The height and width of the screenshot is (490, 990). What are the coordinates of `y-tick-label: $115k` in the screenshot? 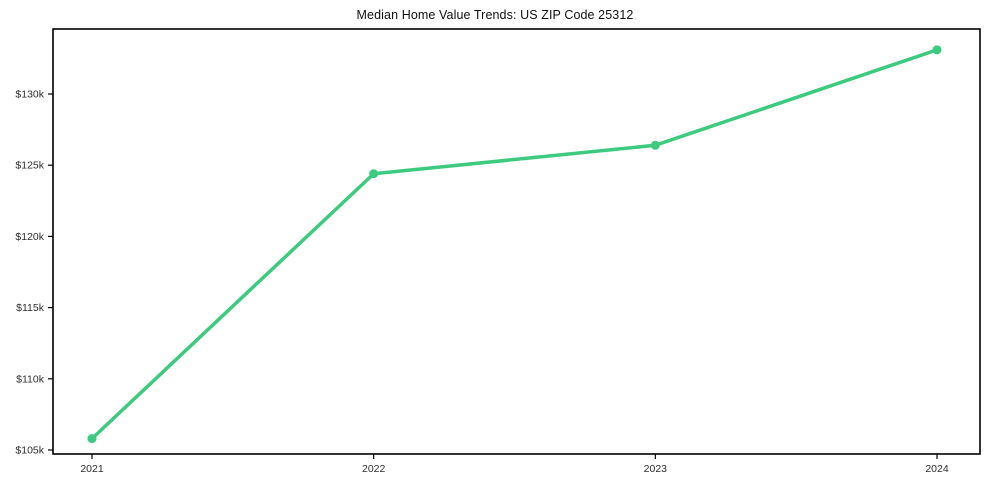 It's located at (30, 308).